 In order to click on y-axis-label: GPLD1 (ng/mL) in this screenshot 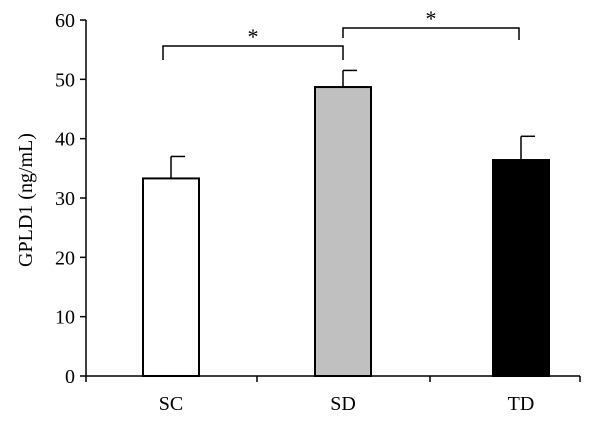, I will do `click(26, 200)`.